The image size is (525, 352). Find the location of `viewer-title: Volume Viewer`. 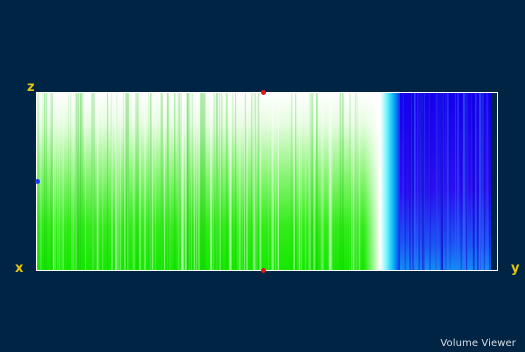

viewer-title: Volume Viewer is located at coordinates (478, 343).